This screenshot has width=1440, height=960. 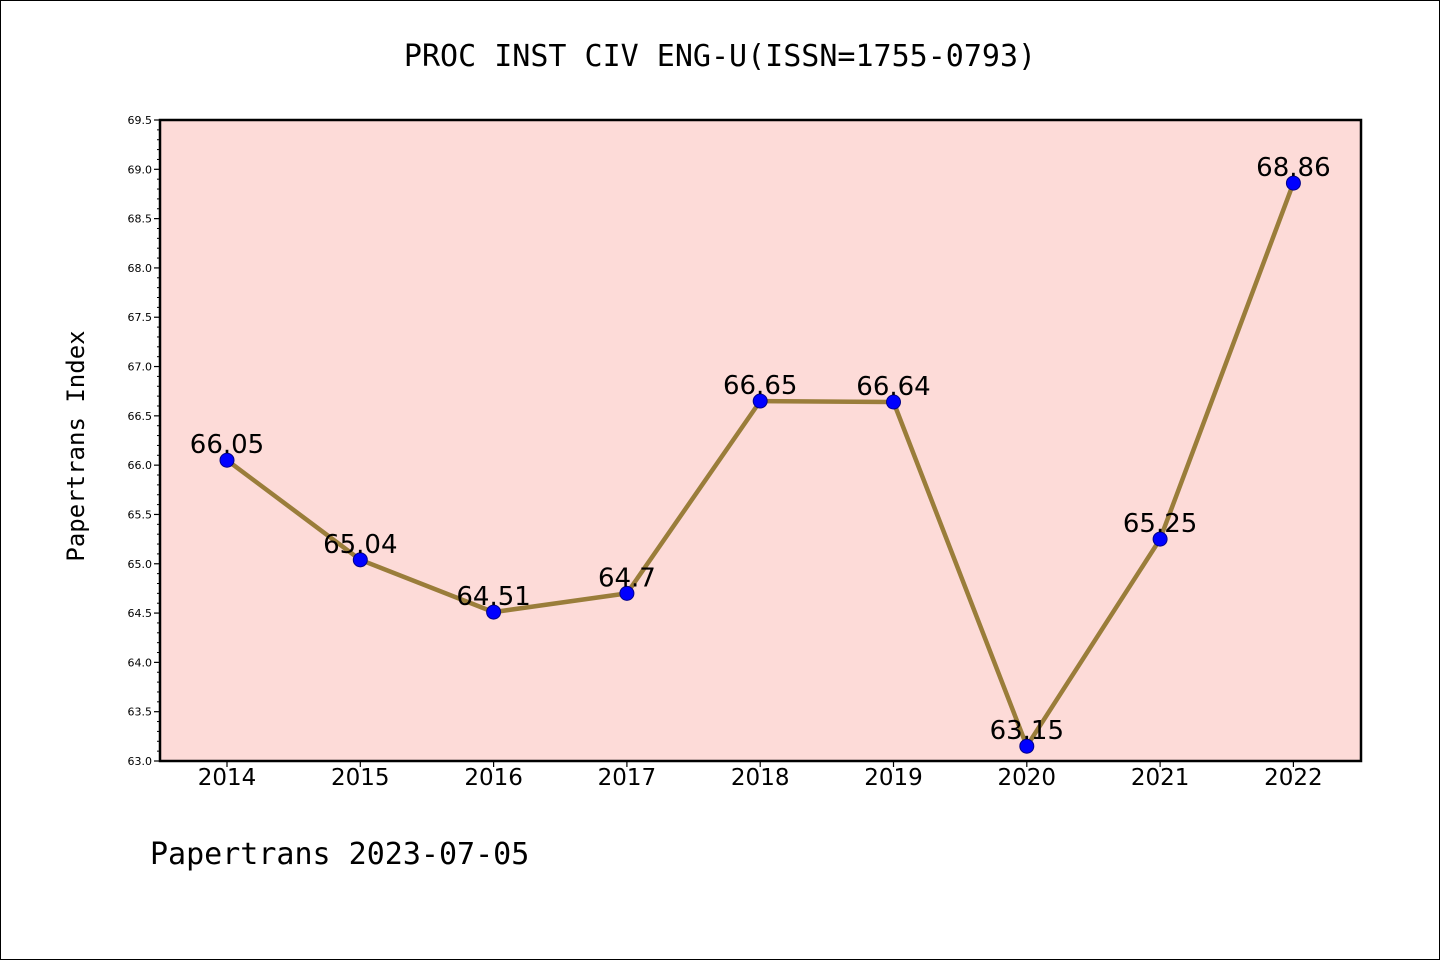 What do you see at coordinates (1160, 524) in the screenshot?
I see `data-label: 65.25` at bounding box center [1160, 524].